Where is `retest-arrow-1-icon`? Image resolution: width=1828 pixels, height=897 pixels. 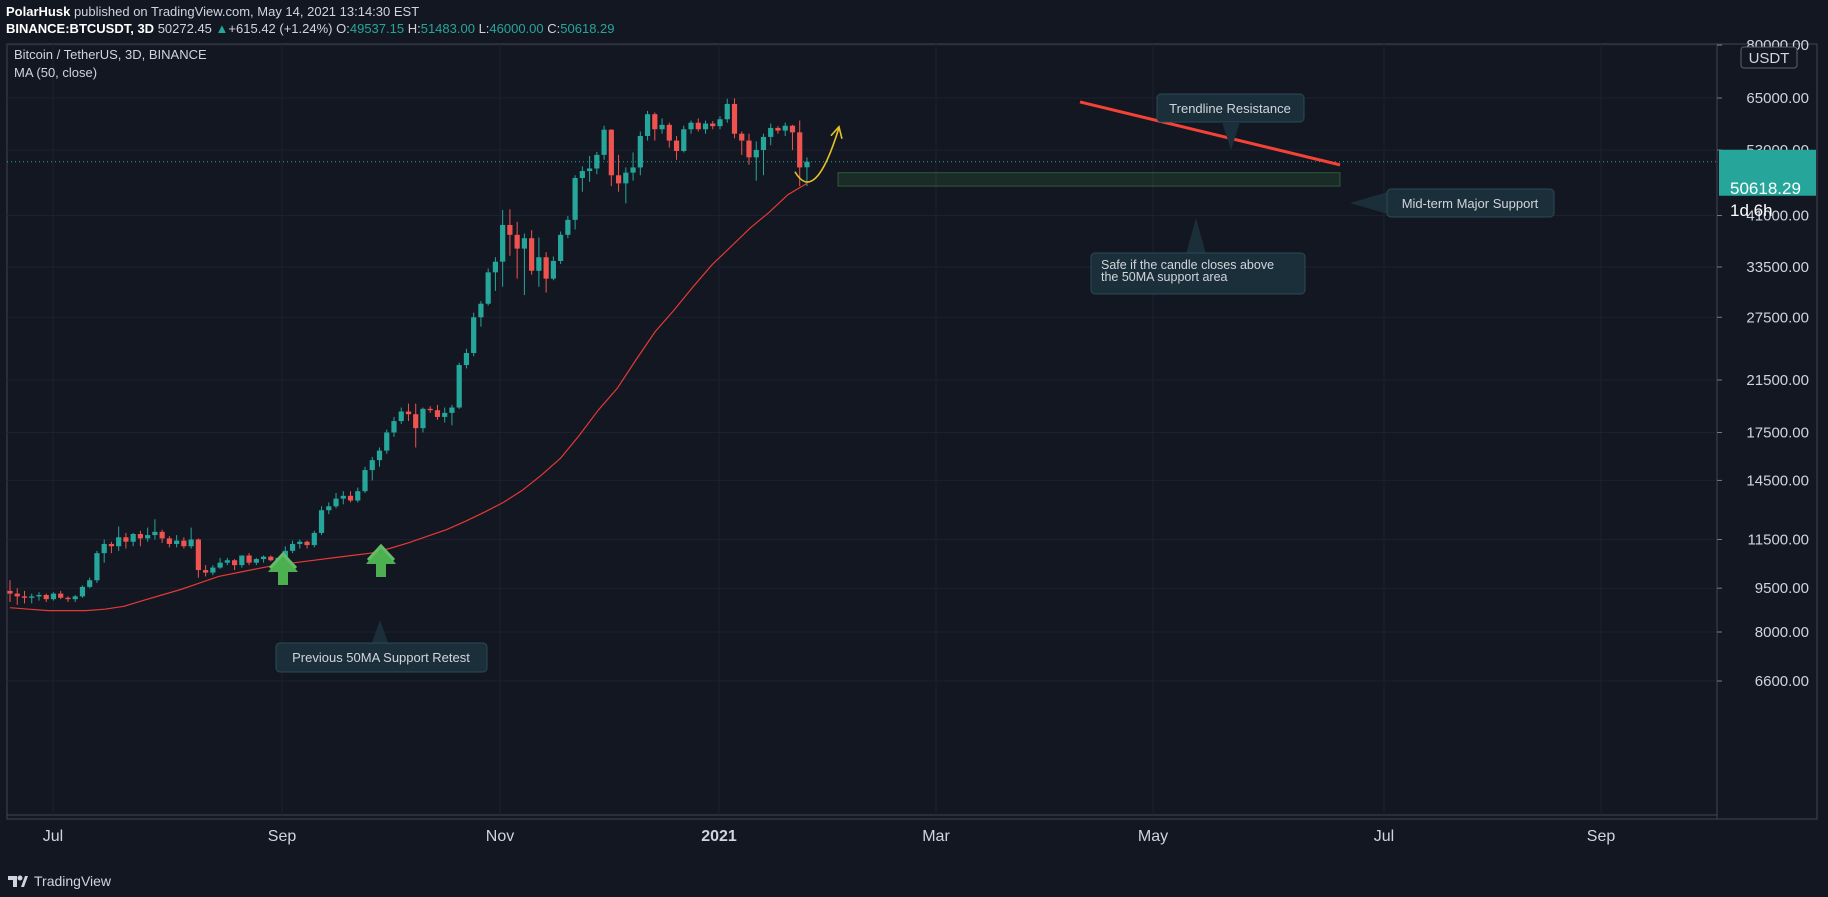 retest-arrow-1-icon is located at coordinates (283, 568).